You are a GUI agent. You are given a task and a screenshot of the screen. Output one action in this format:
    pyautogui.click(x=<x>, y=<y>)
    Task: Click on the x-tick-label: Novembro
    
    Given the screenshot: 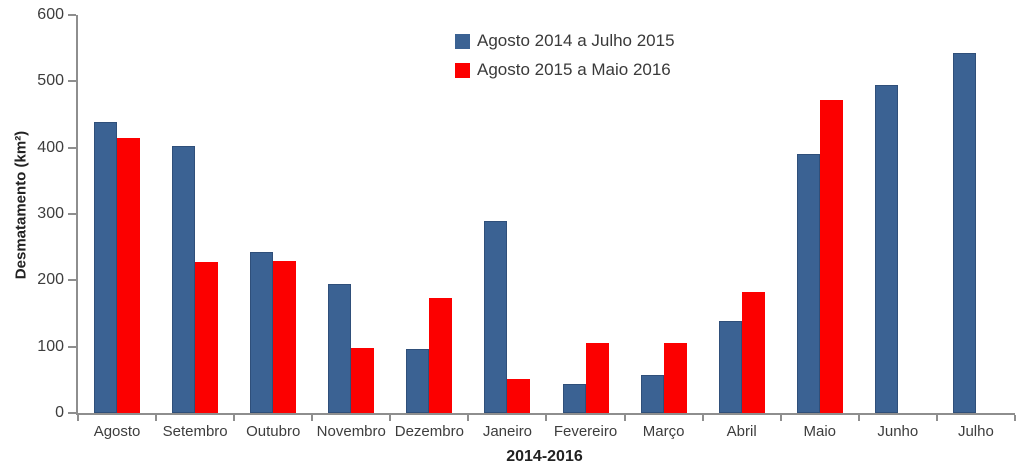 What is the action you would take?
    pyautogui.click(x=351, y=431)
    